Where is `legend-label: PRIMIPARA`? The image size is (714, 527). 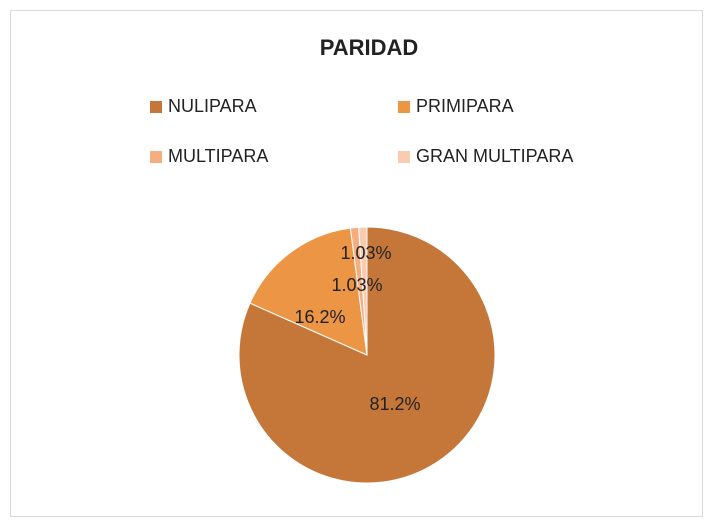
legend-label: PRIMIPARA is located at coordinates (465, 106).